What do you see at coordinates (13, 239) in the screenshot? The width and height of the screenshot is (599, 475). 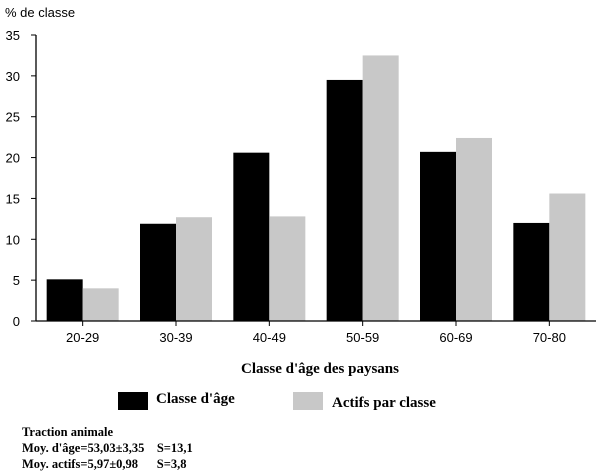 I see `y-tick-label: 10` at bounding box center [13, 239].